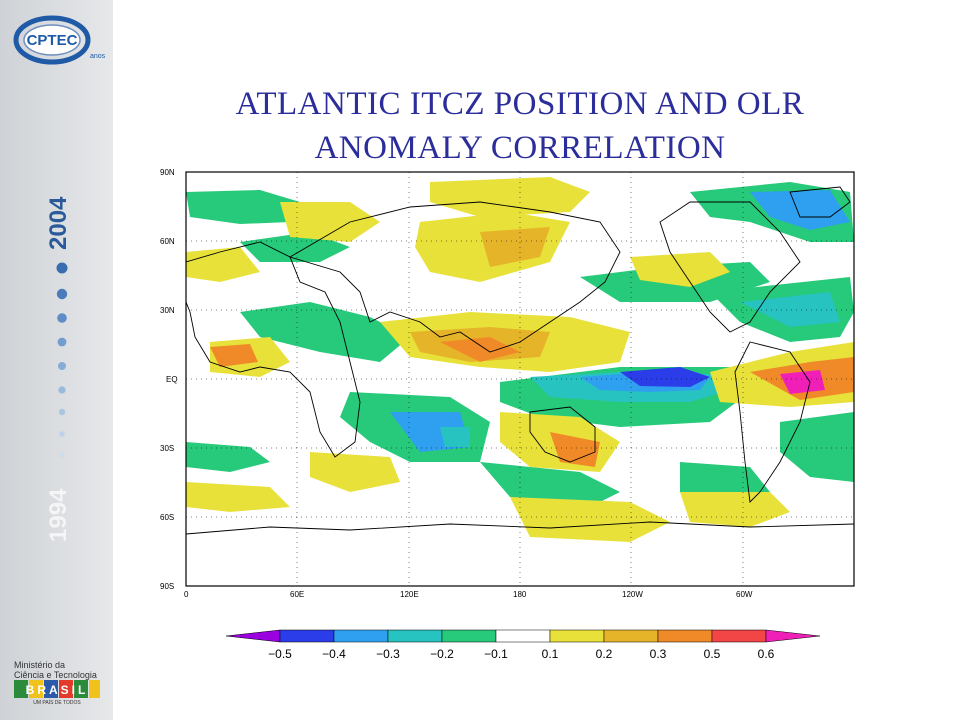  I want to click on colorbar: −0.5 −0.4 −0.3 −0.2 −0.1 0.1 0.2 0.3 0.5 0.6, so click(523, 645).